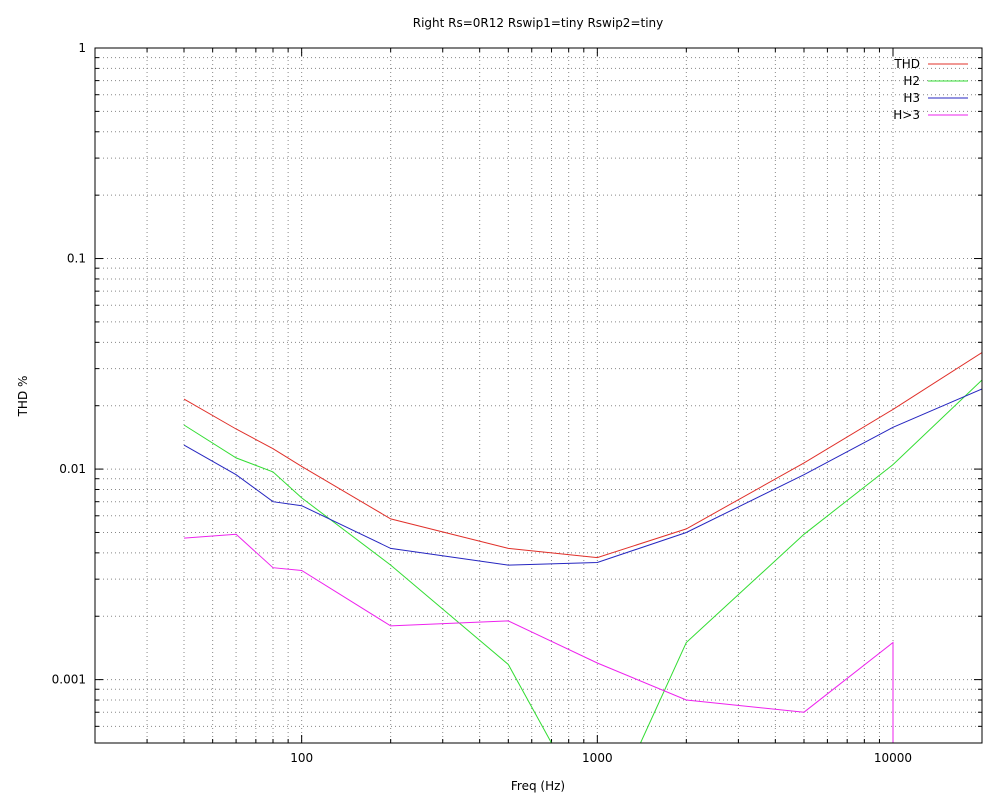 This screenshot has height=799, width=993. I want to click on x-axis-label: Freq (Hz), so click(538, 786).